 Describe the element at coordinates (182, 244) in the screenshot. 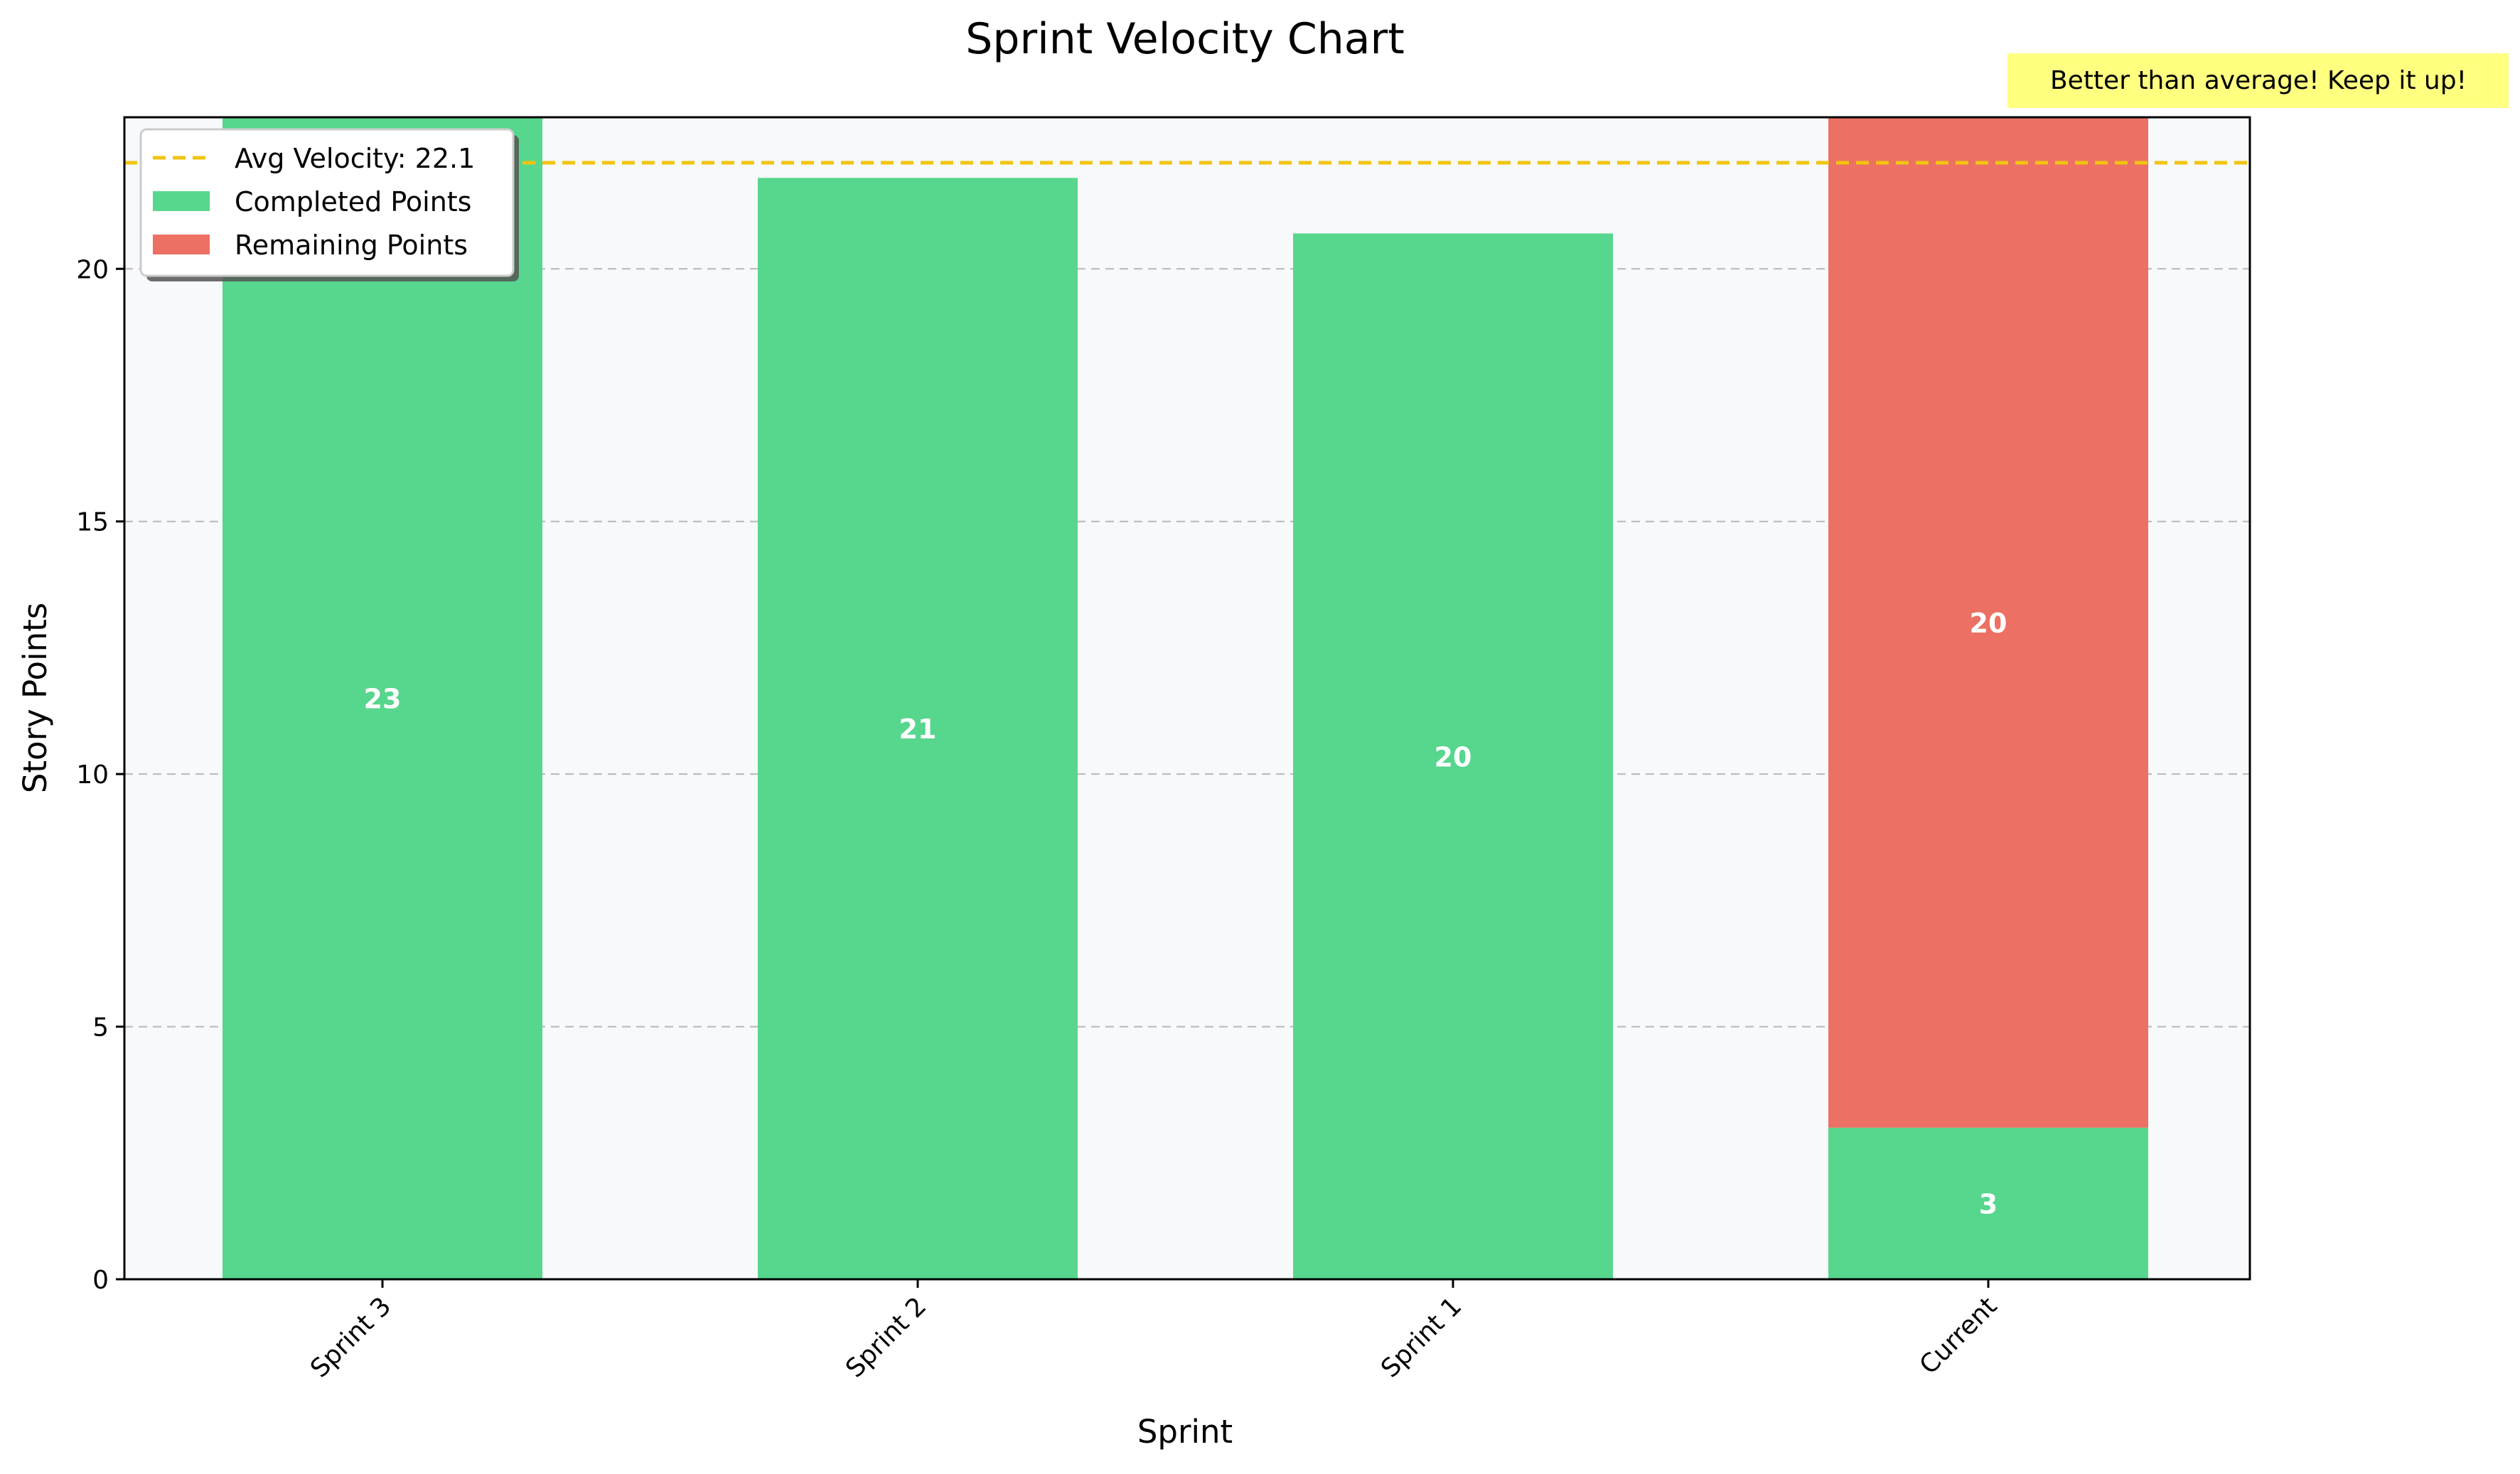

I see `legend-remaining-swatch` at that location.